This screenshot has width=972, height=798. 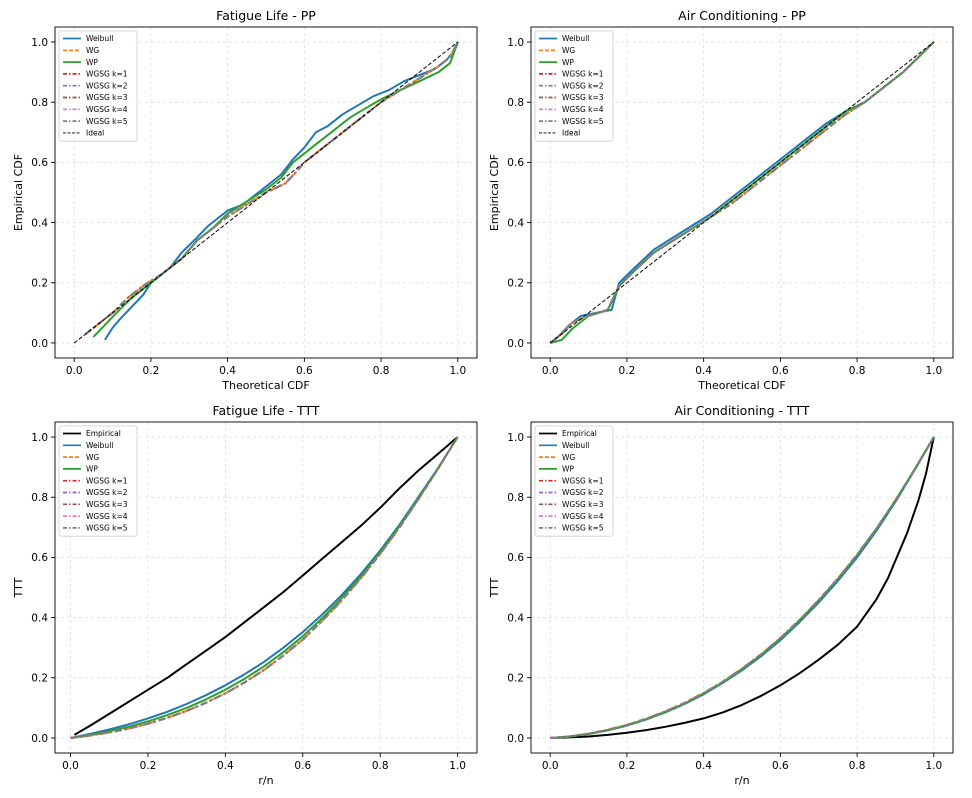 I want to click on y-tick-label: 0.4, so click(x=515, y=223).